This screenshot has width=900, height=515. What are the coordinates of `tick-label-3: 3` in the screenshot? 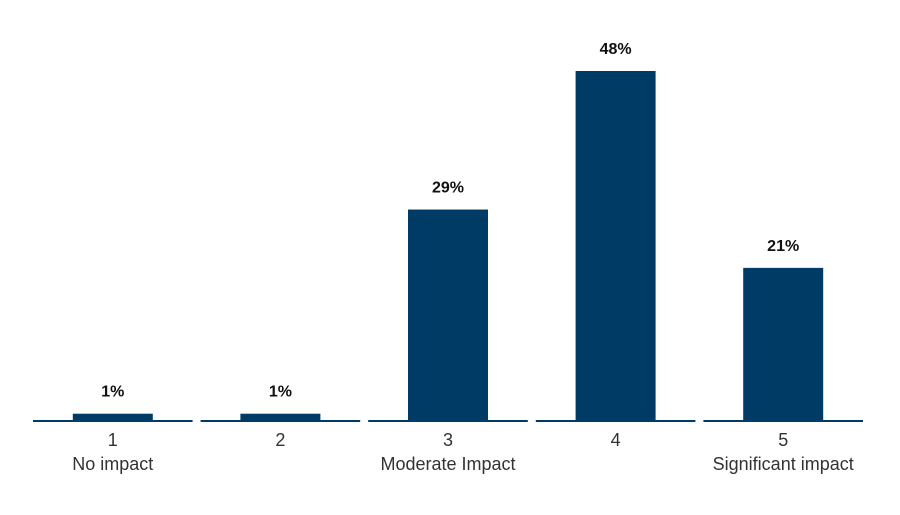 It's located at (448, 440).